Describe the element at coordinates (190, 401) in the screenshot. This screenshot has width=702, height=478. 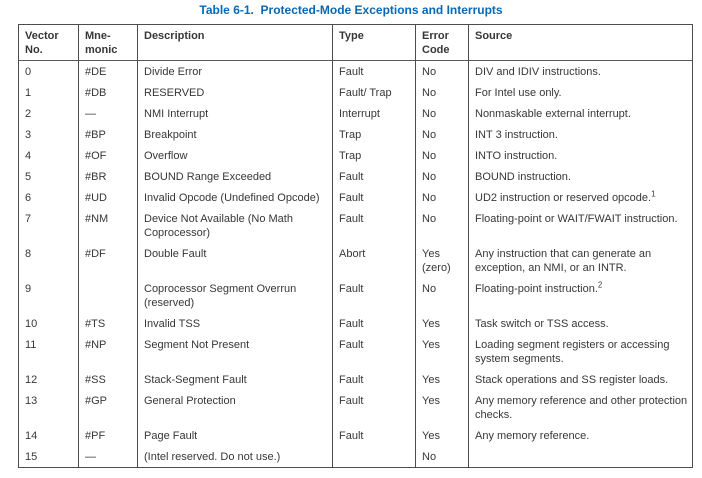
I see `cell-text: General Protection` at that location.